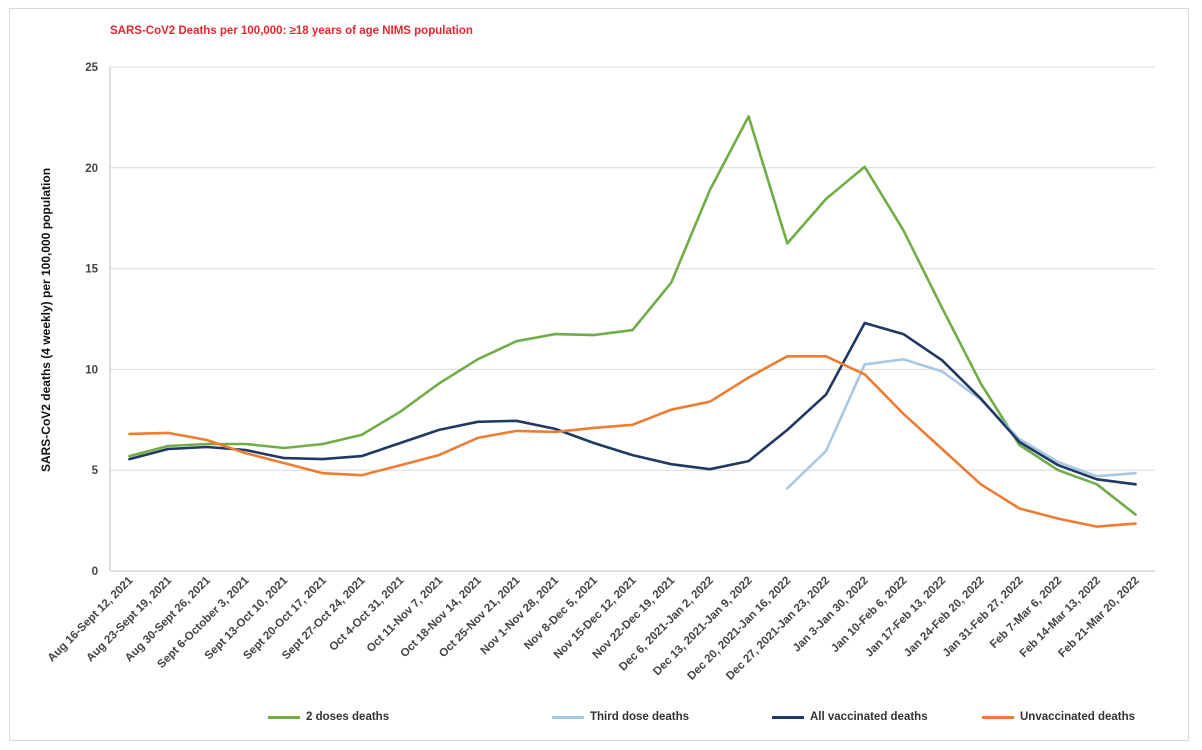 Image resolution: width=1202 pixels, height=750 pixels. I want to click on x-tick-label: Oct 4-Oct 31, 2021, so click(366, 613).